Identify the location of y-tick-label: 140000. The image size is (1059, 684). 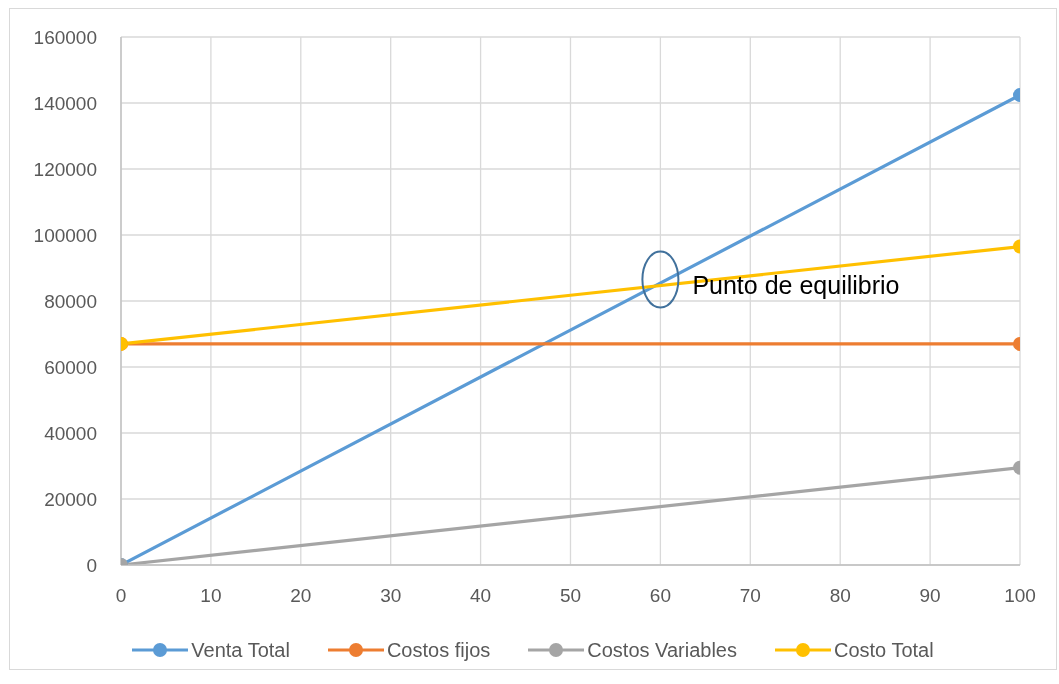
(65, 103).